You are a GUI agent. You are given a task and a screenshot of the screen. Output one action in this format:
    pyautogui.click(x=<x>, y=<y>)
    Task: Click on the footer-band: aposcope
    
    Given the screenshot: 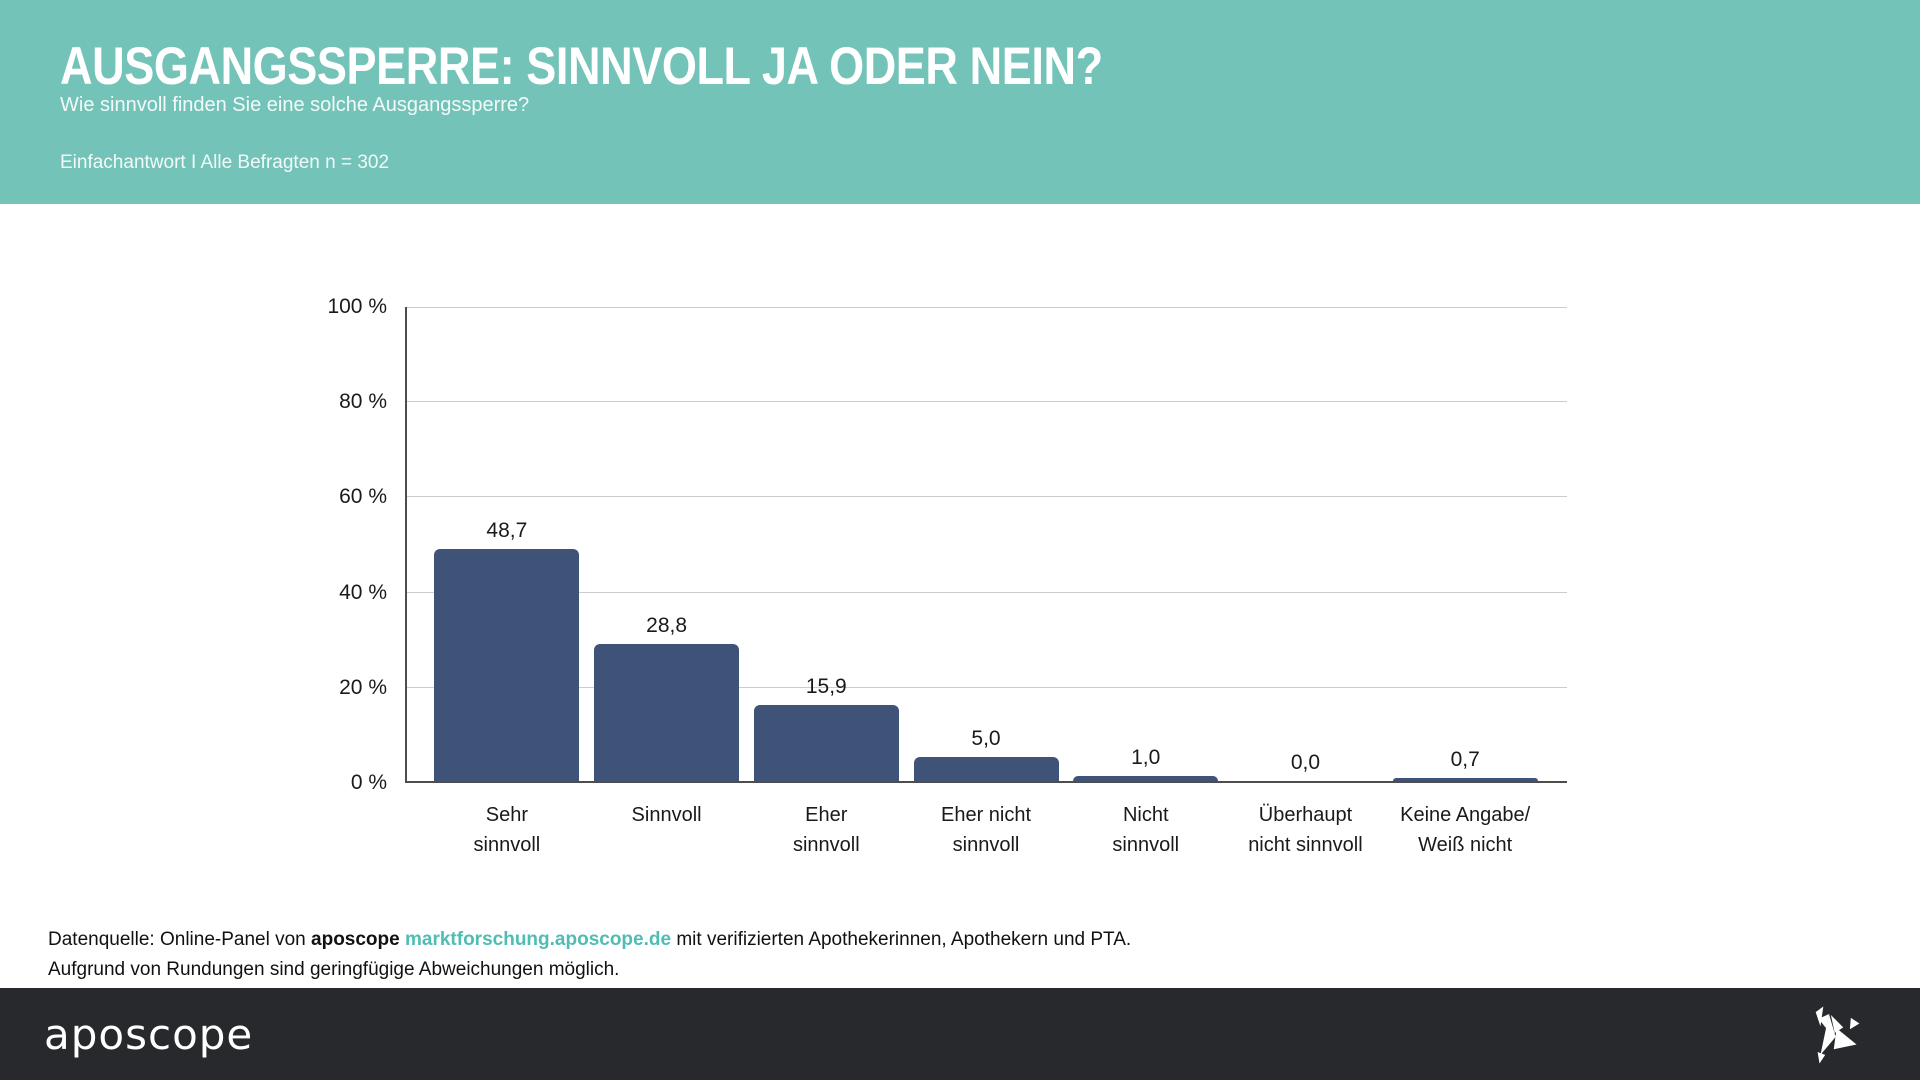 What is the action you would take?
    pyautogui.click(x=960, y=1034)
    